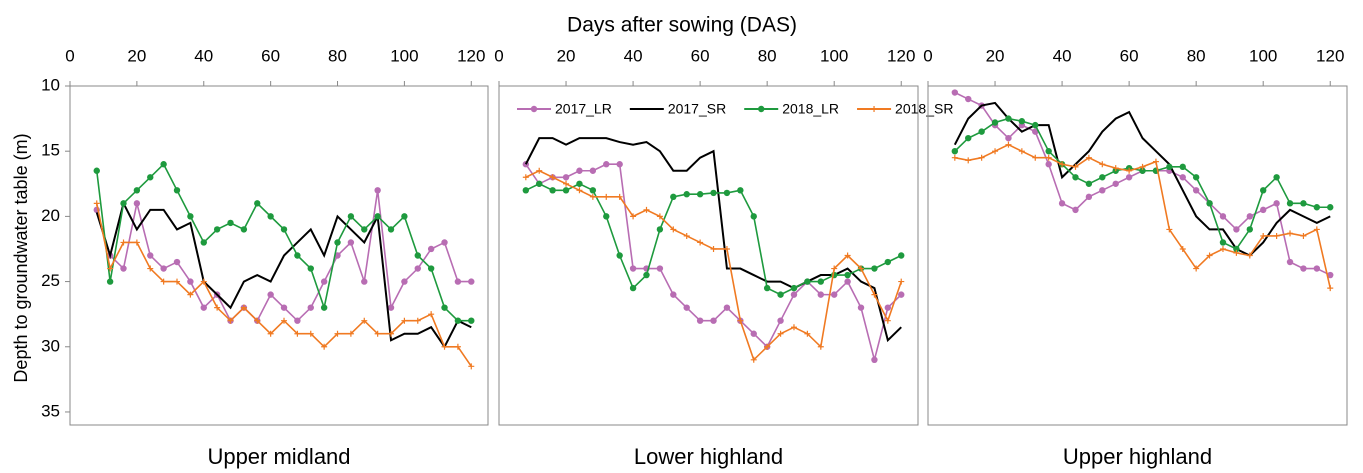 Image resolution: width=1363 pixels, height=473 pixels. What do you see at coordinates (50, 150) in the screenshot?
I see `y-tick-label: 15` at bounding box center [50, 150].